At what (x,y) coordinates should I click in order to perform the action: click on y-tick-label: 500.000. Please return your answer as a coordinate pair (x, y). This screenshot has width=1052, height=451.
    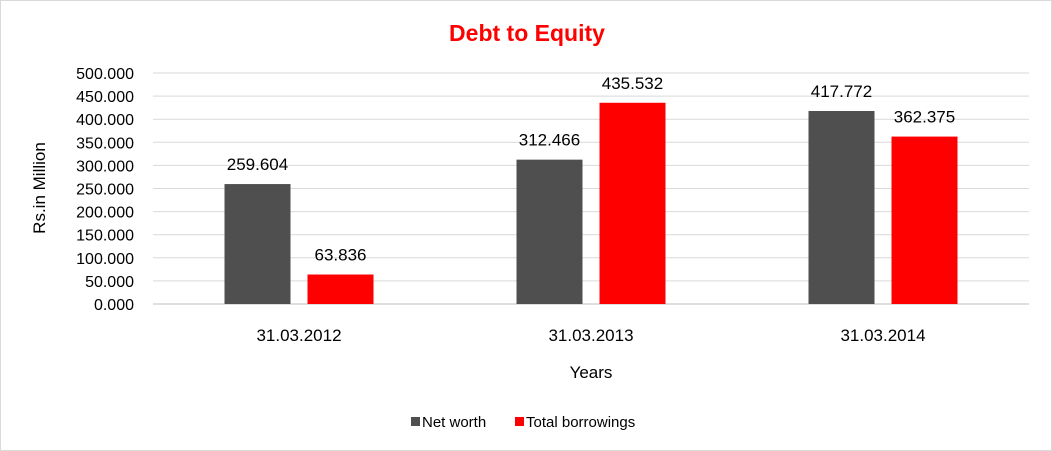
    Looking at the image, I should click on (105, 74).